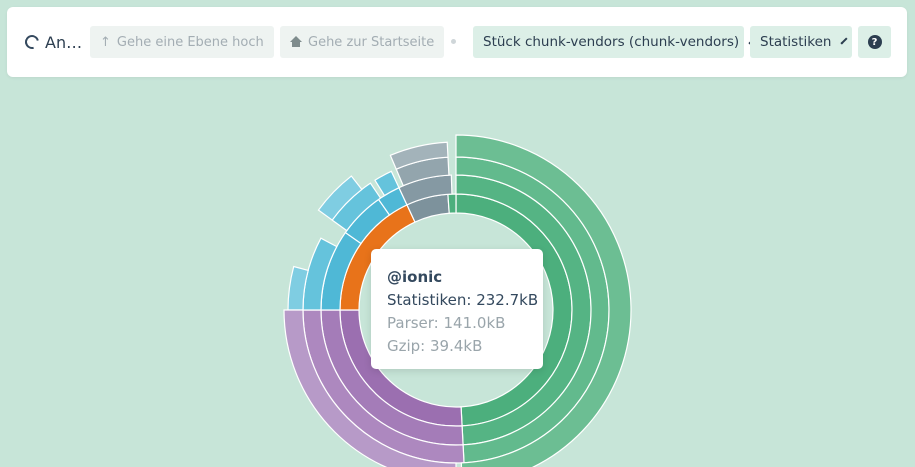 This screenshot has height=467, width=915. Describe the element at coordinates (371, 42) in the screenshot. I see `go-home-label: Gehe zur Startseite` at that location.